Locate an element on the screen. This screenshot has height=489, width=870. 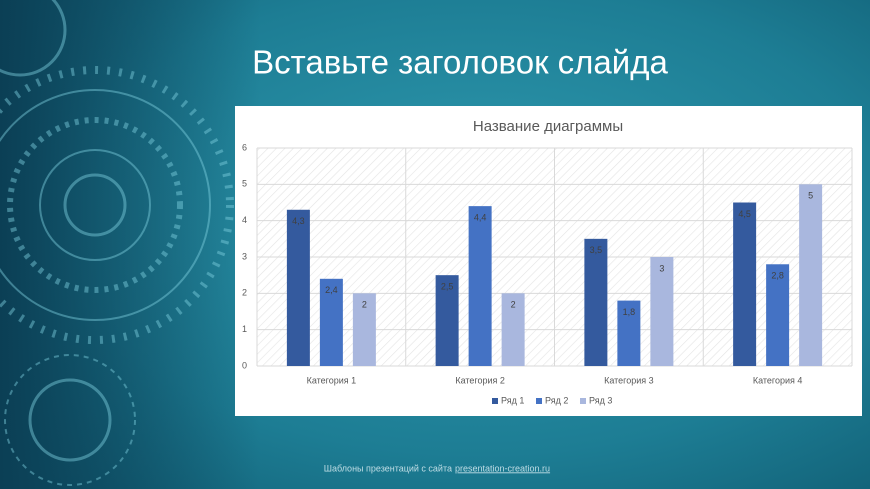
chart-title: Название диаграммы is located at coordinates (548, 126).